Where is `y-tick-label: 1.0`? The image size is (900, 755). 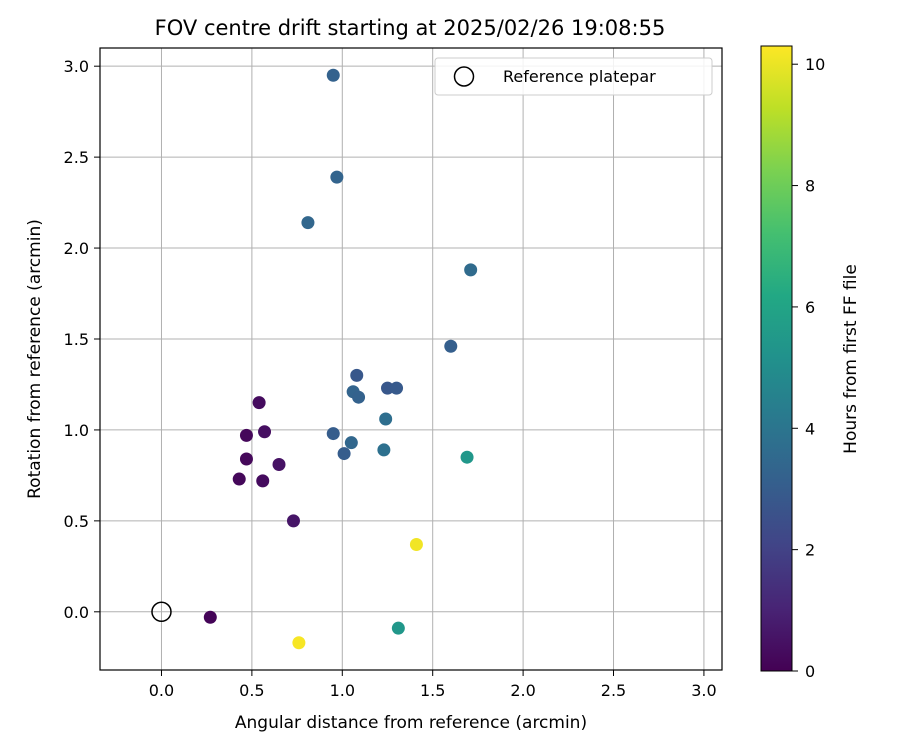 y-tick-label: 1.0 is located at coordinates (76, 430).